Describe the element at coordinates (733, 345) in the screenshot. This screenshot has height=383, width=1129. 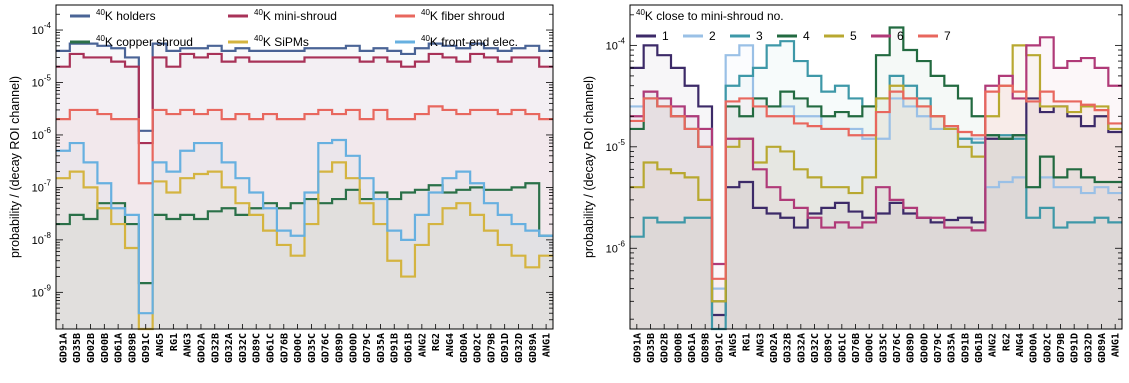
I see `x-tick-label: ANG5` at that location.